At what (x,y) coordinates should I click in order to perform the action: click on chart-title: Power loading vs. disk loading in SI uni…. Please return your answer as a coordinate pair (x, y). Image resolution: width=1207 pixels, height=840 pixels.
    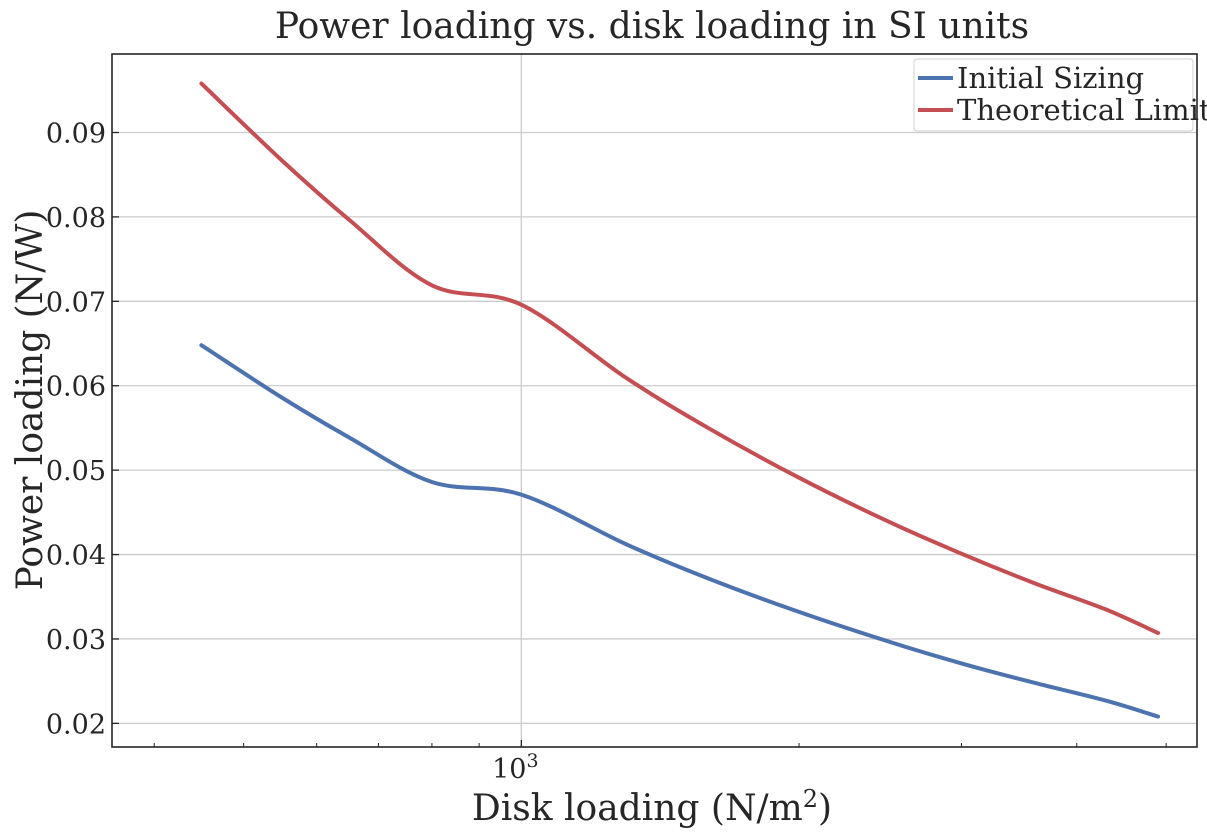
    Looking at the image, I should click on (652, 26).